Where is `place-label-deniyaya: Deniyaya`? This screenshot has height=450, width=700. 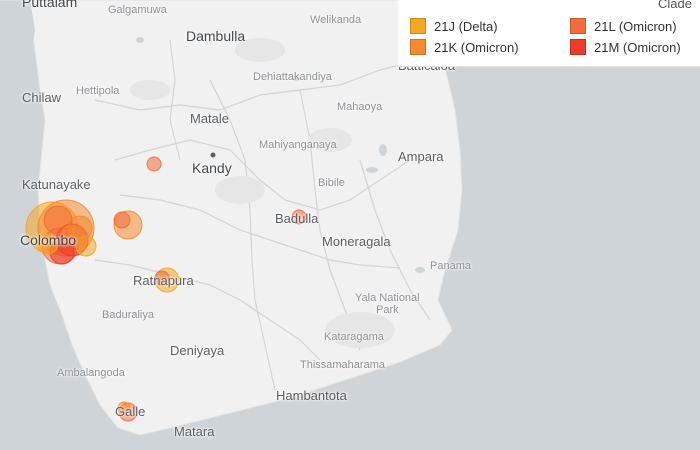 place-label-deniyaya: Deniyaya is located at coordinates (197, 350).